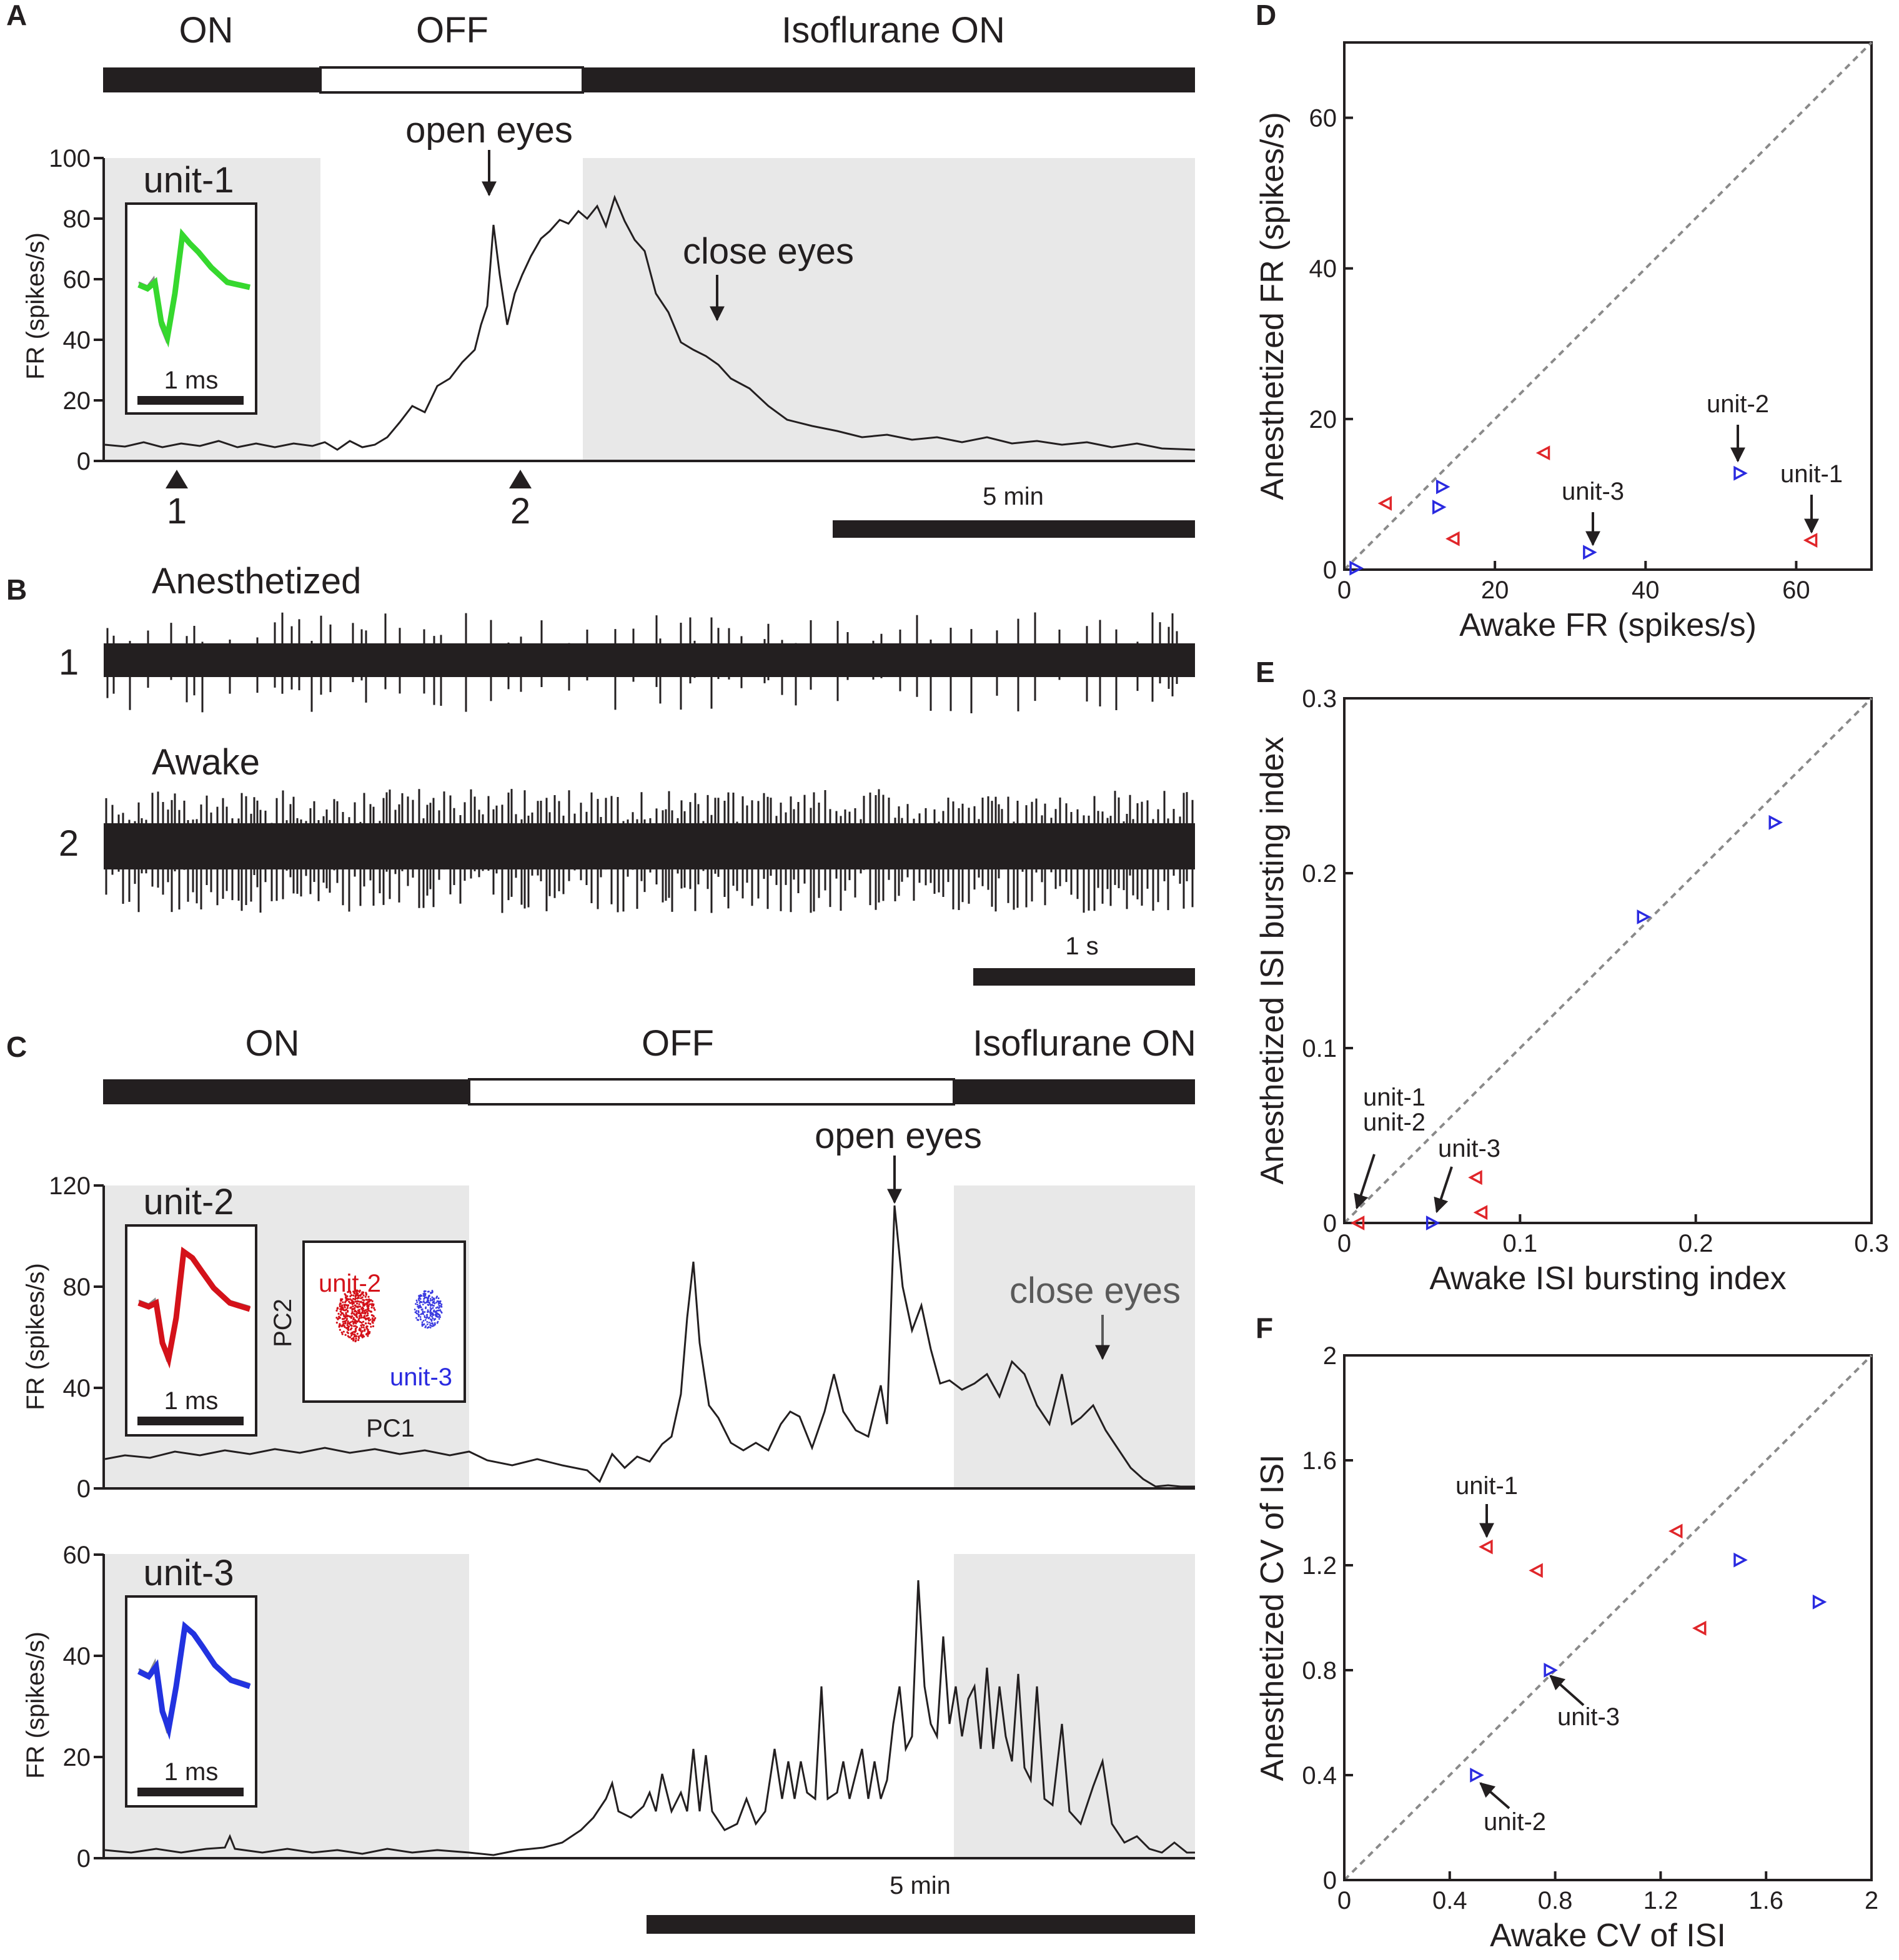 The width and height of the screenshot is (1899, 1960). What do you see at coordinates (1265, 672) in the screenshot?
I see `panel-letter: E` at bounding box center [1265, 672].